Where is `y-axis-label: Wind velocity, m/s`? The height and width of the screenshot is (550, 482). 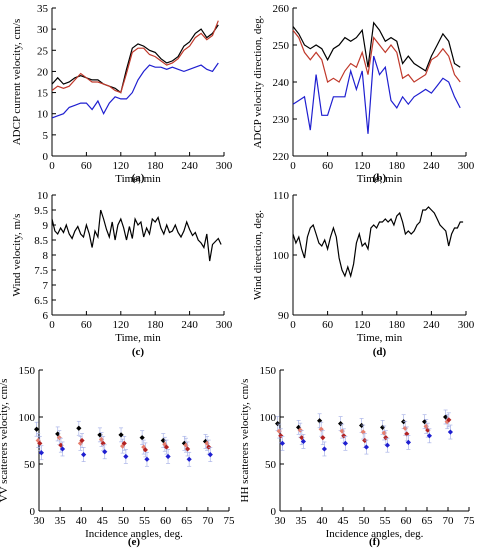 y-axis-label: Wind velocity, m/s is located at coordinates (17, 255).